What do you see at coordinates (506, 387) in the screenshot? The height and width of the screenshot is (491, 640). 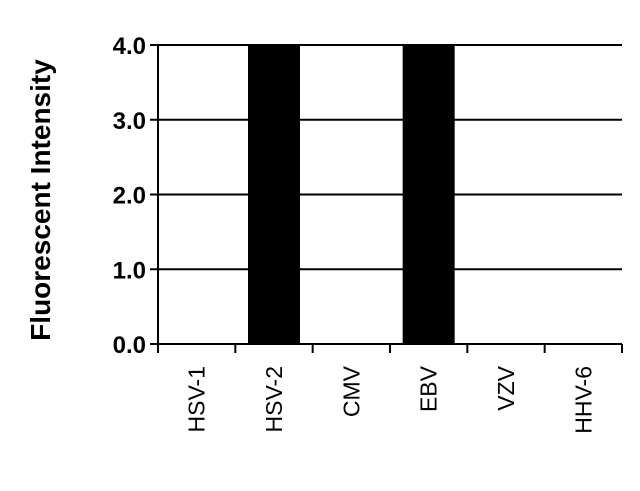 I see `x-tick-label: VZV` at bounding box center [506, 387].